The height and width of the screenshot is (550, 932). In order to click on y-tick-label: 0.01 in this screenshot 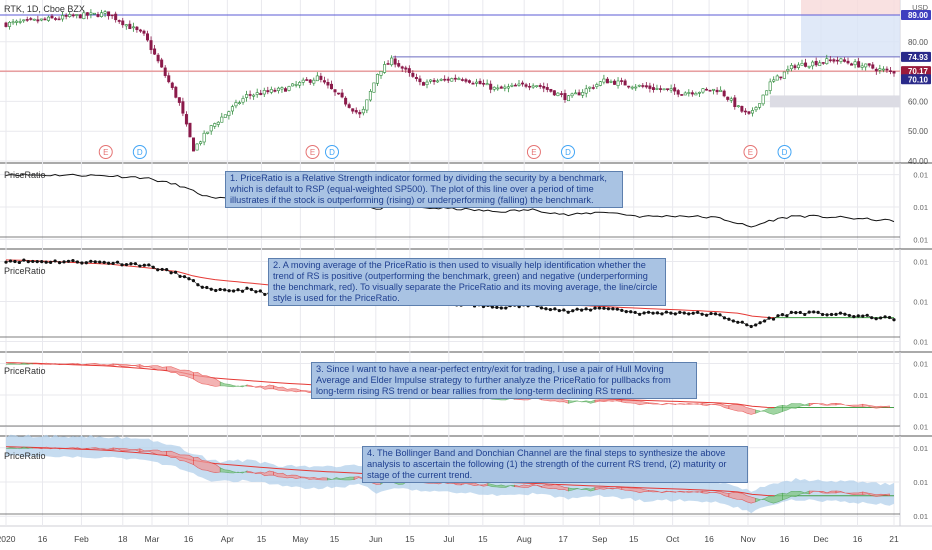, I will do `click(920, 175)`.